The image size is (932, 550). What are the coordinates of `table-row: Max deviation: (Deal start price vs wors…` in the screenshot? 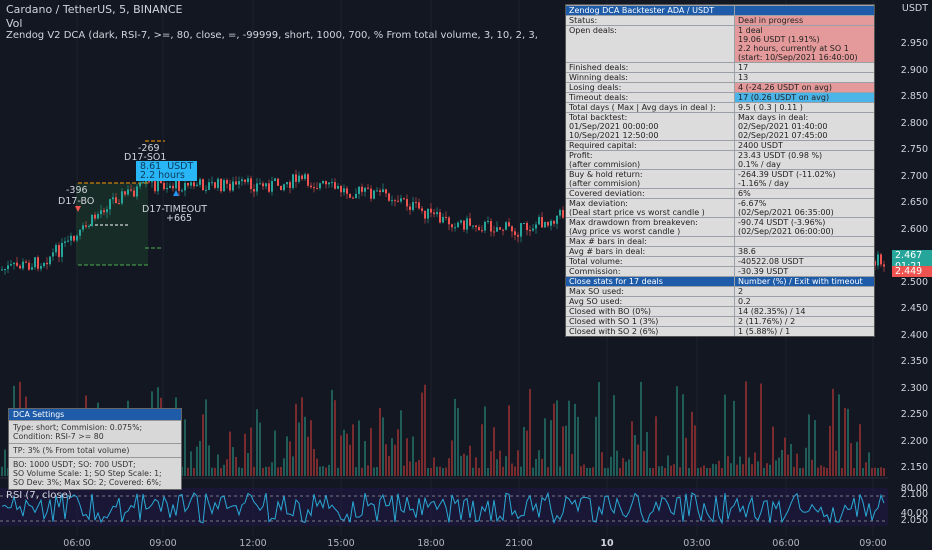 It's located at (720, 207).